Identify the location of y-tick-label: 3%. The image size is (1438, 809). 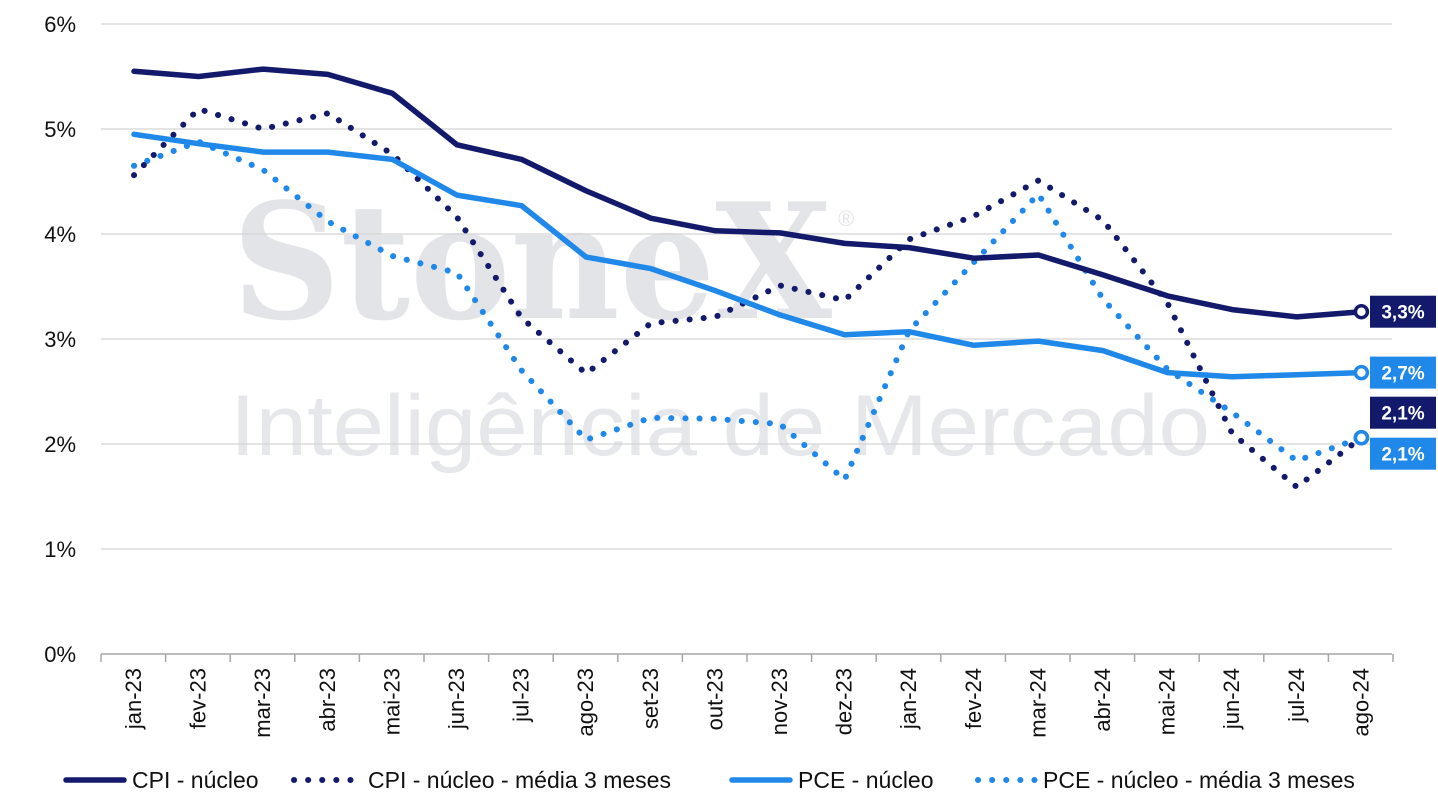
(60, 339).